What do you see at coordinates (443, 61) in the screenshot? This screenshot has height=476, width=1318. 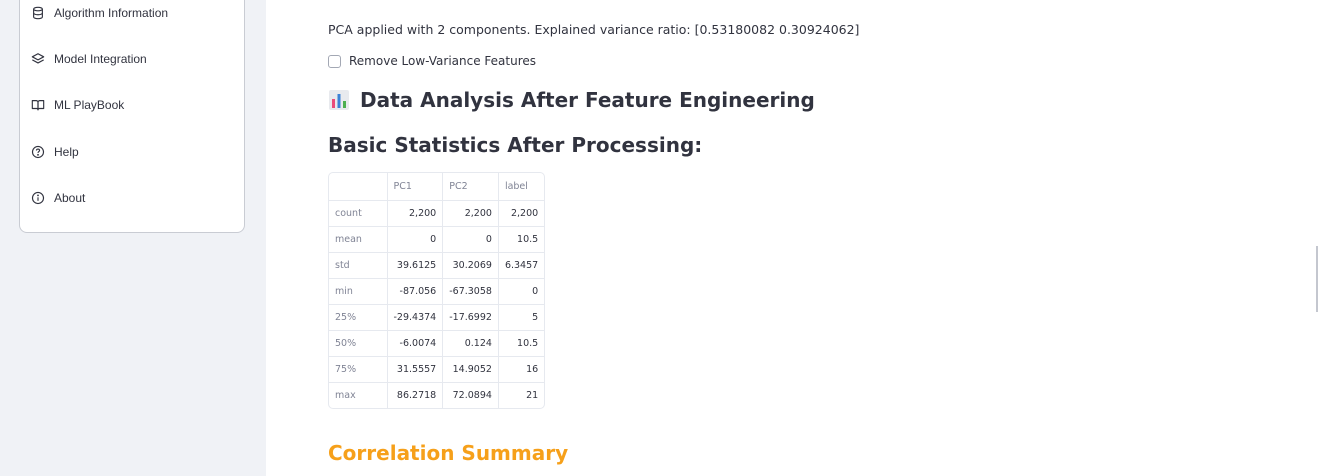 I see `checkbox-label: Remove Low-Variance Features` at bounding box center [443, 61].